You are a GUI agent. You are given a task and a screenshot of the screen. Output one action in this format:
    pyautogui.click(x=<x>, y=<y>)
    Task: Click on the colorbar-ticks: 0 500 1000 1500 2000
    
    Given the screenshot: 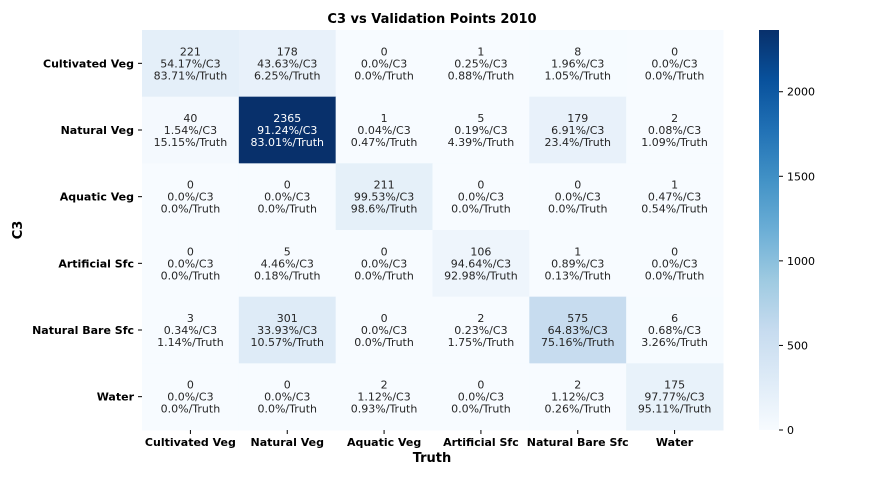 What is the action you would take?
    pyautogui.click(x=797, y=261)
    